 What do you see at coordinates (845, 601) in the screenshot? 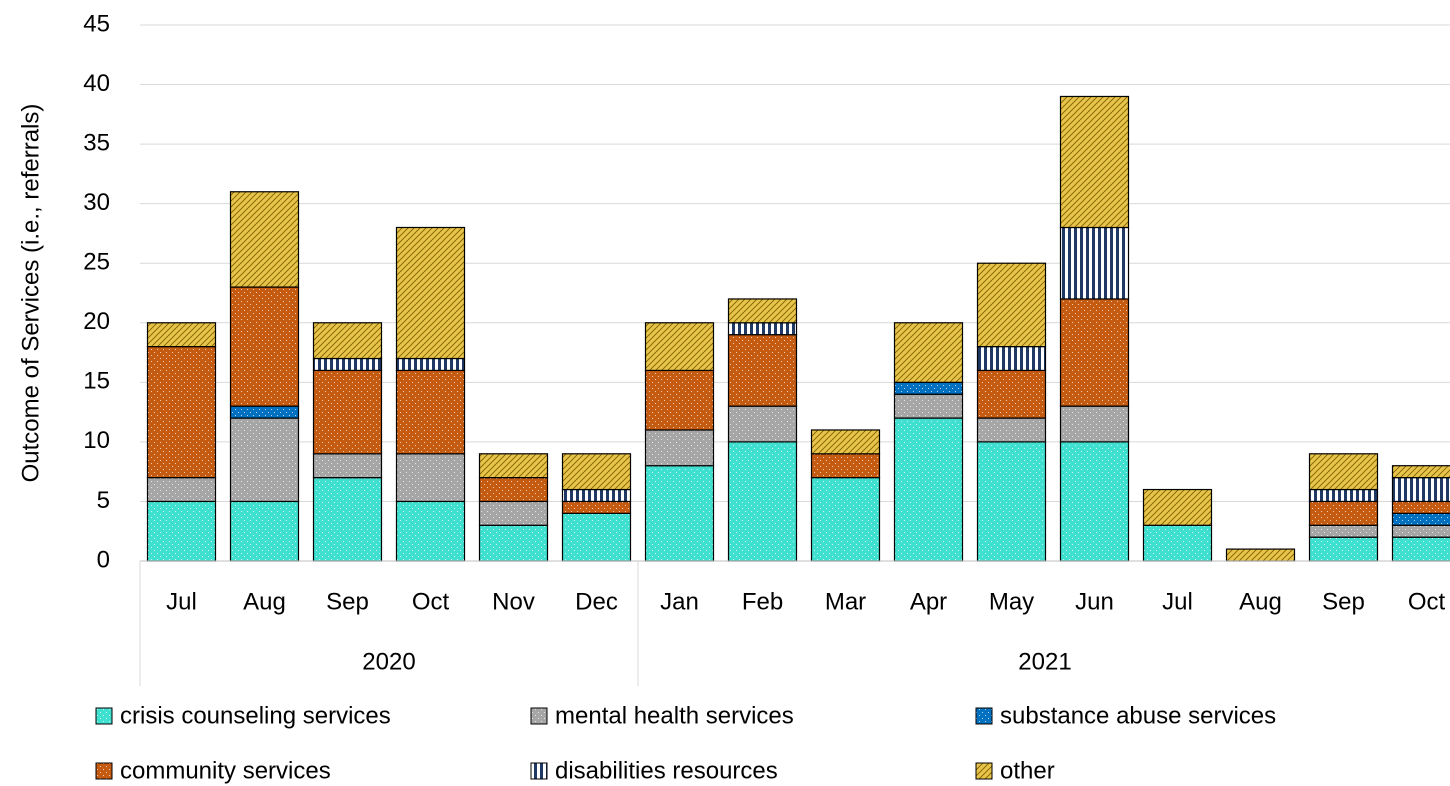
I see `x-tick-label: Mar` at bounding box center [845, 601].